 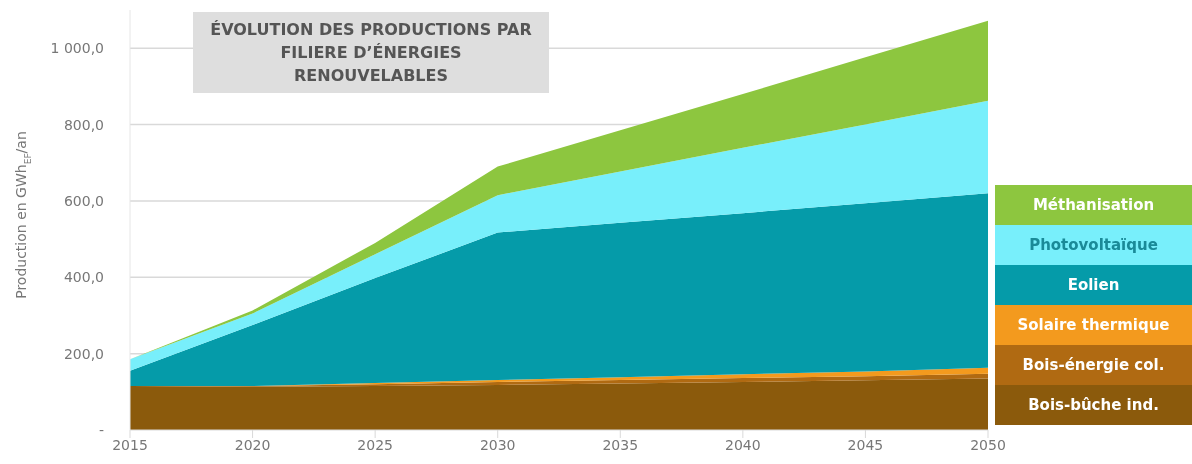 What do you see at coordinates (620, 444) in the screenshot?
I see `x-tick-label: 2035` at bounding box center [620, 444].